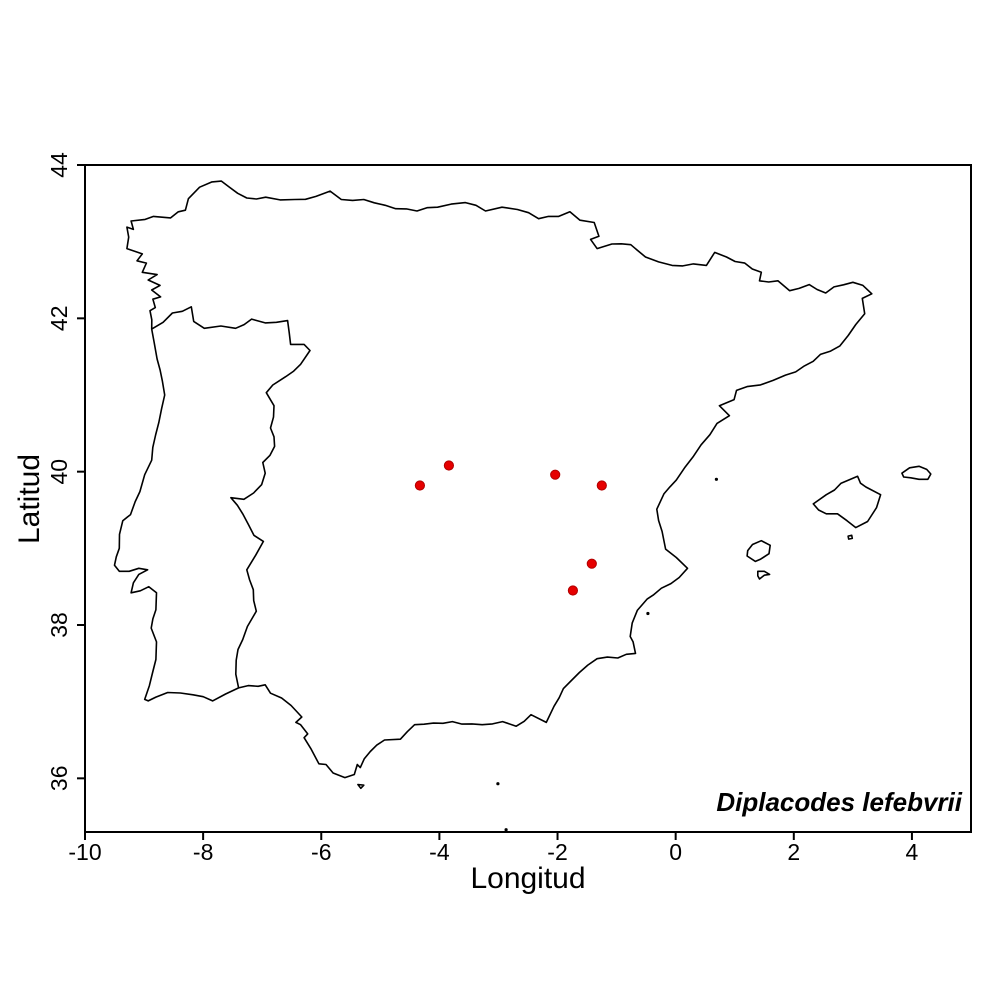  I want to click on y-tick-label: 36, so click(59, 779).